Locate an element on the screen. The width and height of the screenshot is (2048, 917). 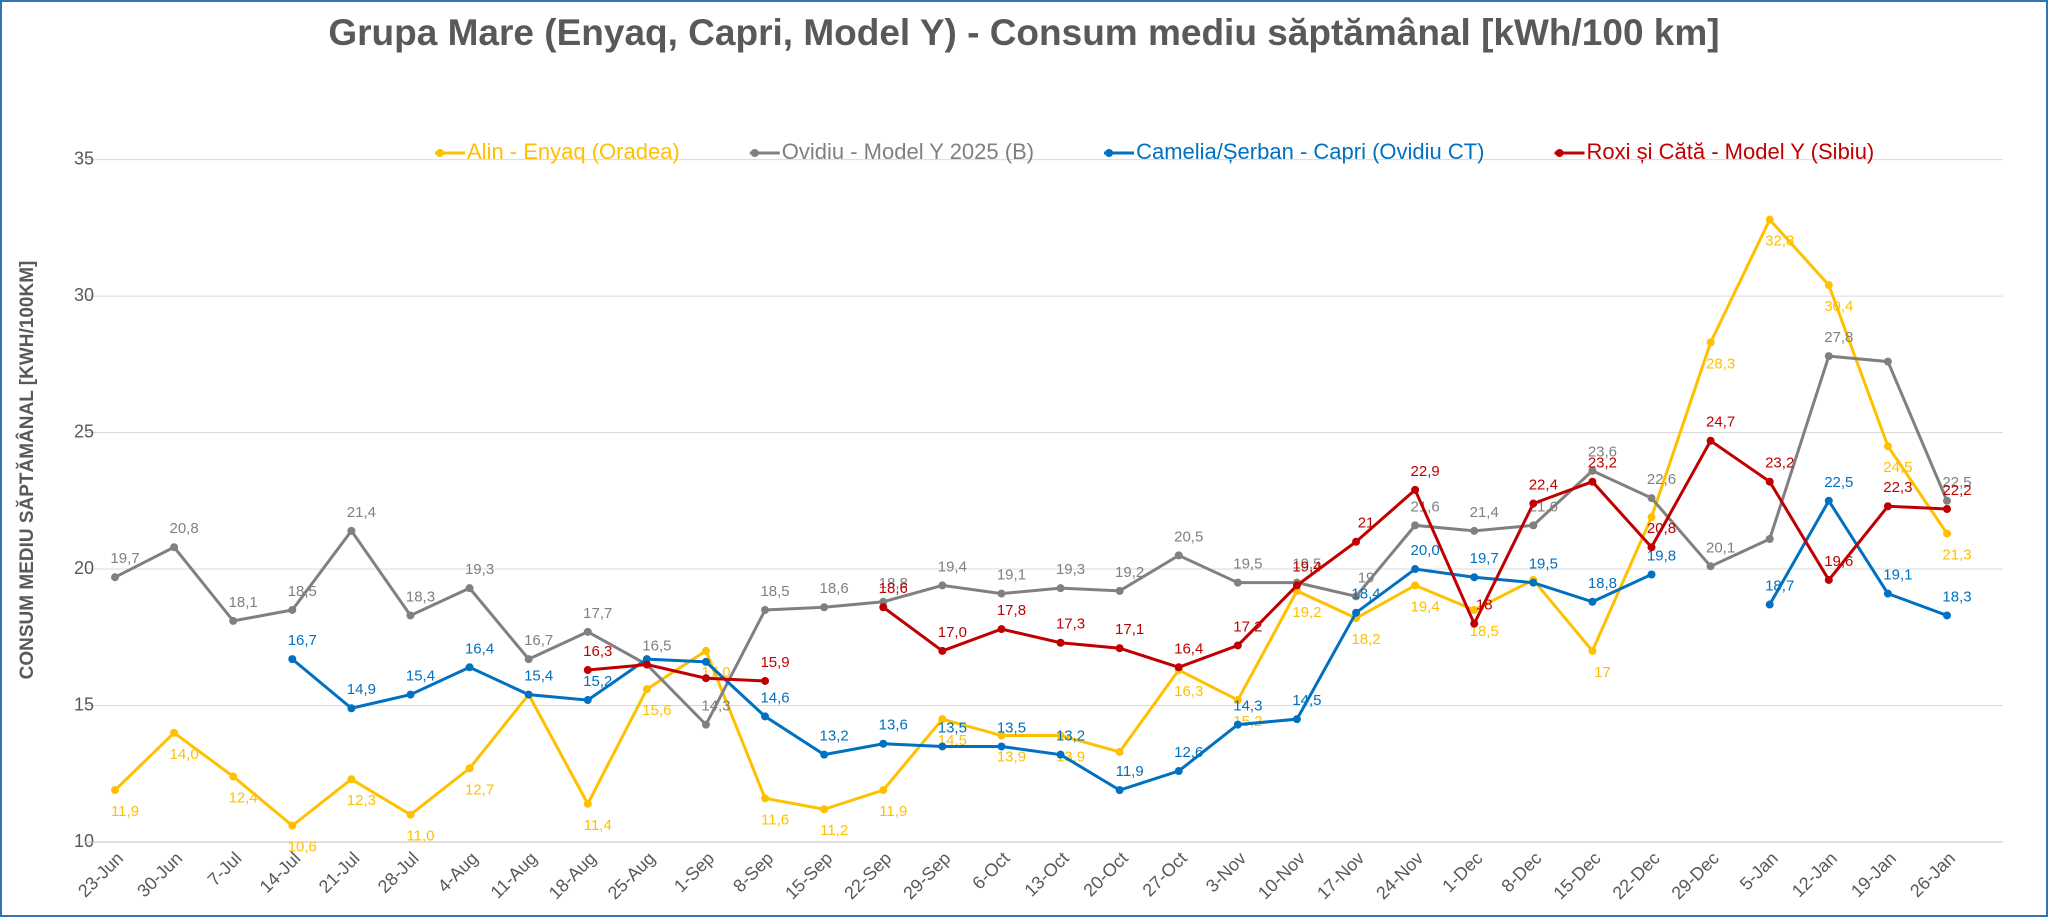
y-axis-title: CONSUM MEDIU SĂPTĂMÂNAL [KWH/100KM] is located at coordinates (27, 470).